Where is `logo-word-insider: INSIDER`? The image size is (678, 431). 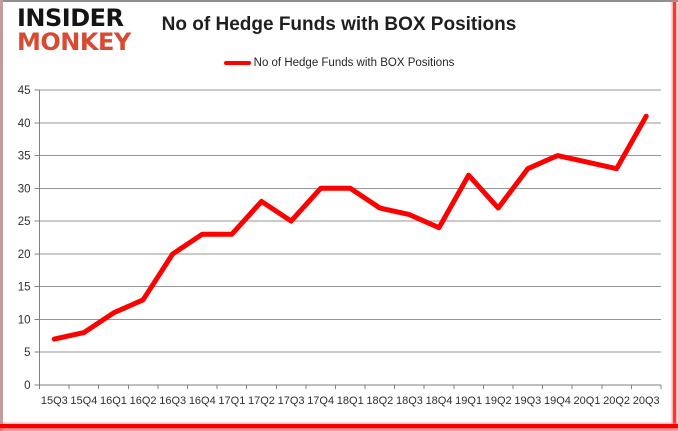
logo-word-insider: INSIDER is located at coordinates (70, 18).